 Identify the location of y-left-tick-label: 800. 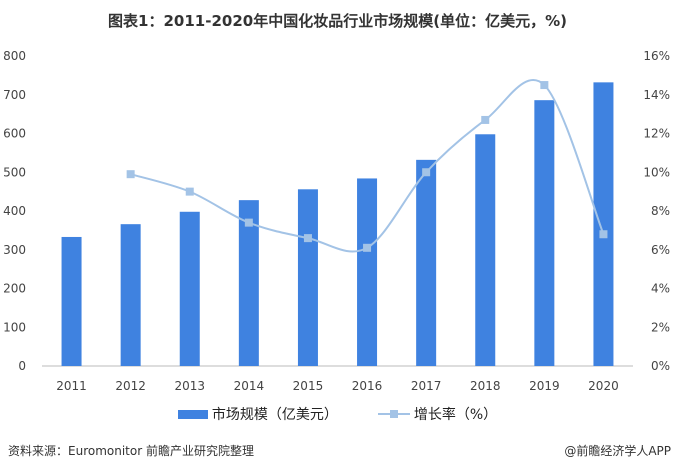
(14, 56).